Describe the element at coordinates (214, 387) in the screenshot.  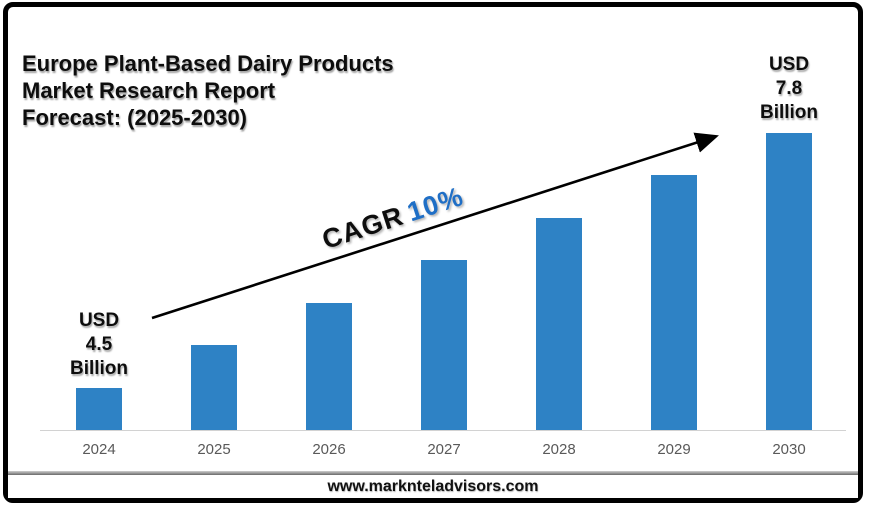
I see `bar-2025` at that location.